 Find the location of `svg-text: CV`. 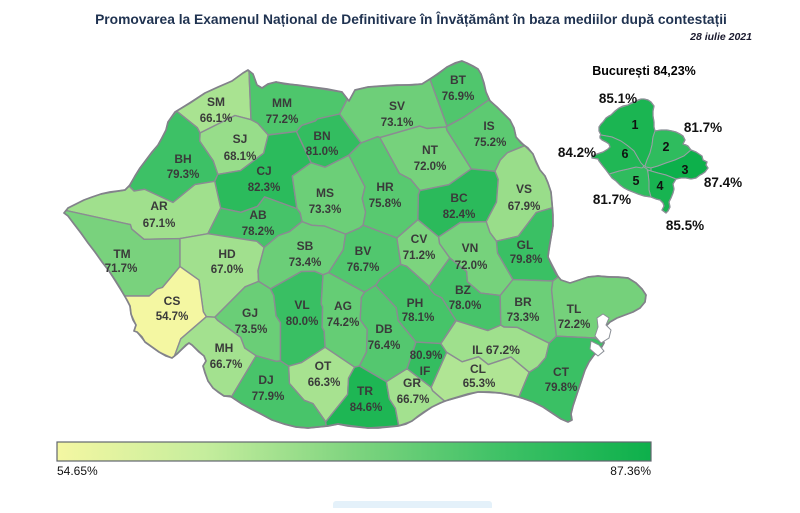

svg-text: CV is located at coordinates (419, 239).